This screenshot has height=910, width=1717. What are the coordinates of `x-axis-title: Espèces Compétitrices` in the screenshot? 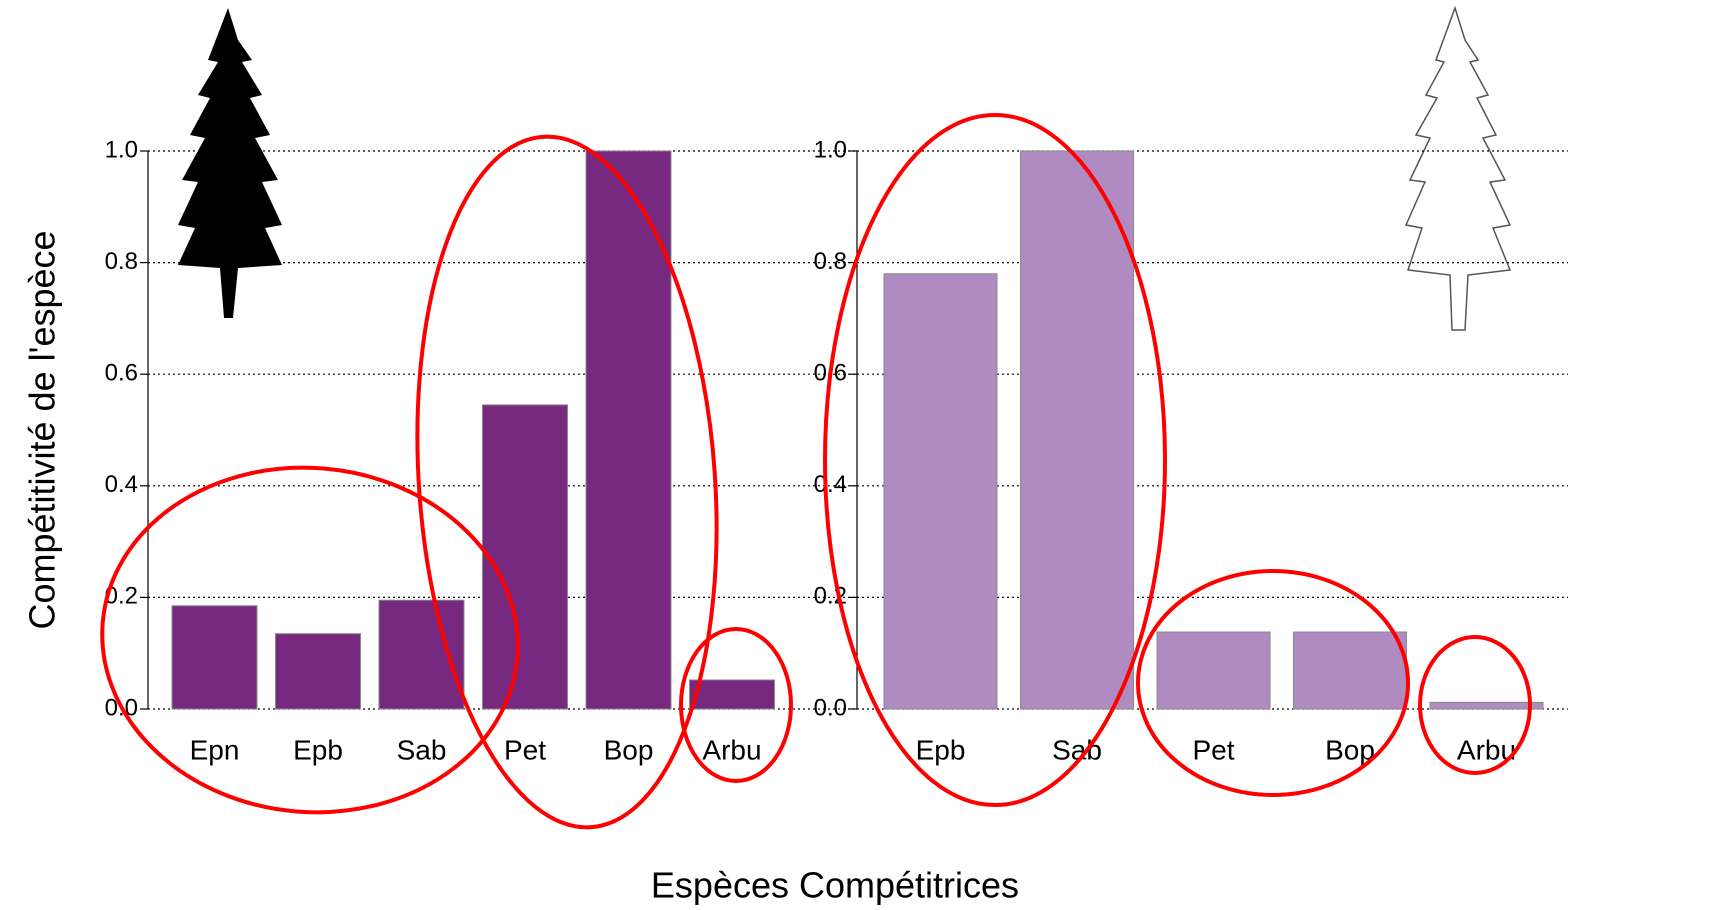 It's located at (835, 885).